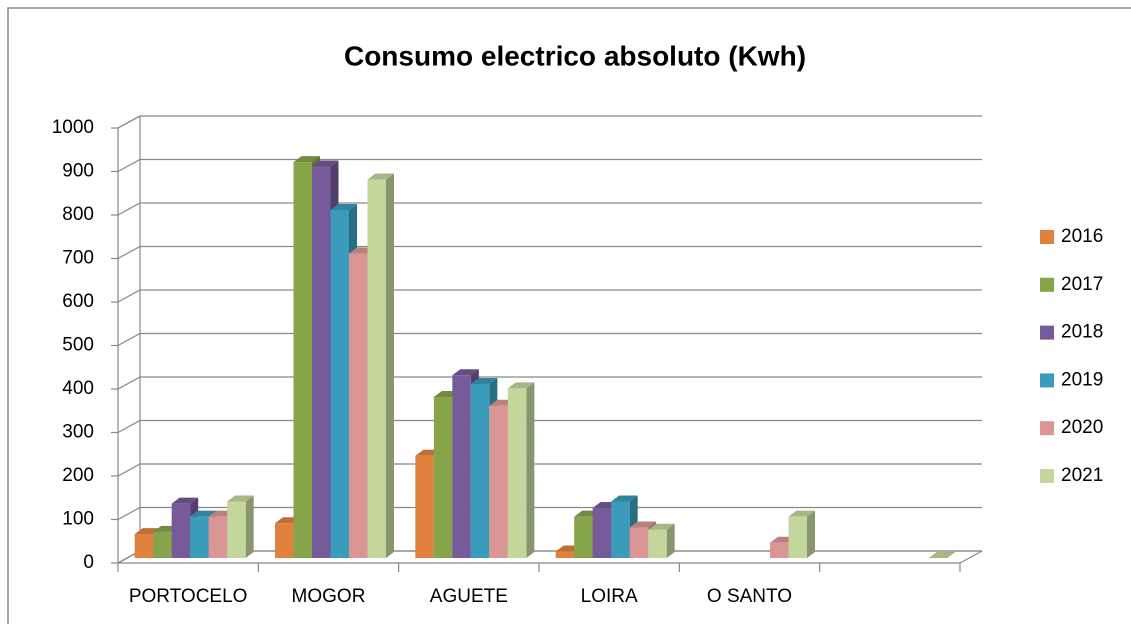 This screenshot has width=1131, height=624. What do you see at coordinates (1082, 475) in the screenshot?
I see `legend-label: 2021` at bounding box center [1082, 475].